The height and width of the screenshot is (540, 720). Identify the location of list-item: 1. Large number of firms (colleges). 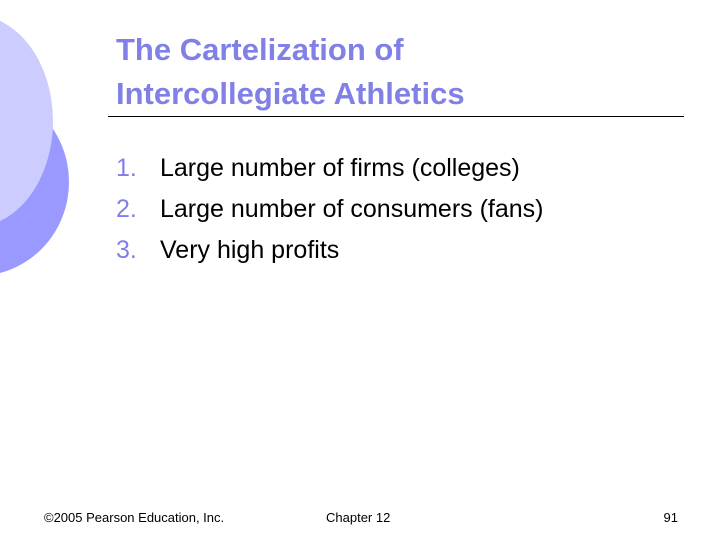
(330, 168).